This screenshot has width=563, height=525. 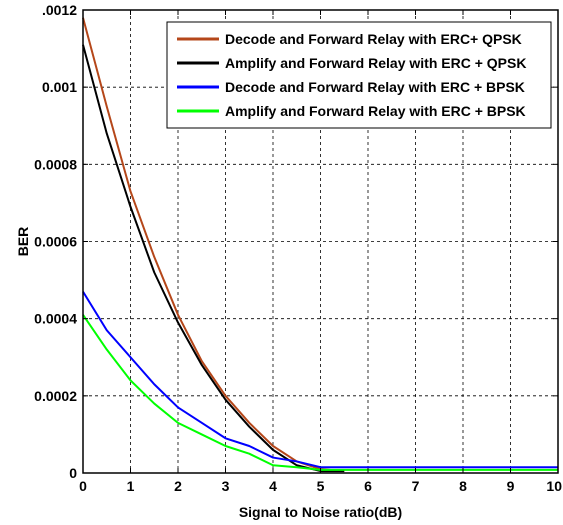 I want to click on y-tick-label: 0.0008, so click(x=55, y=164).